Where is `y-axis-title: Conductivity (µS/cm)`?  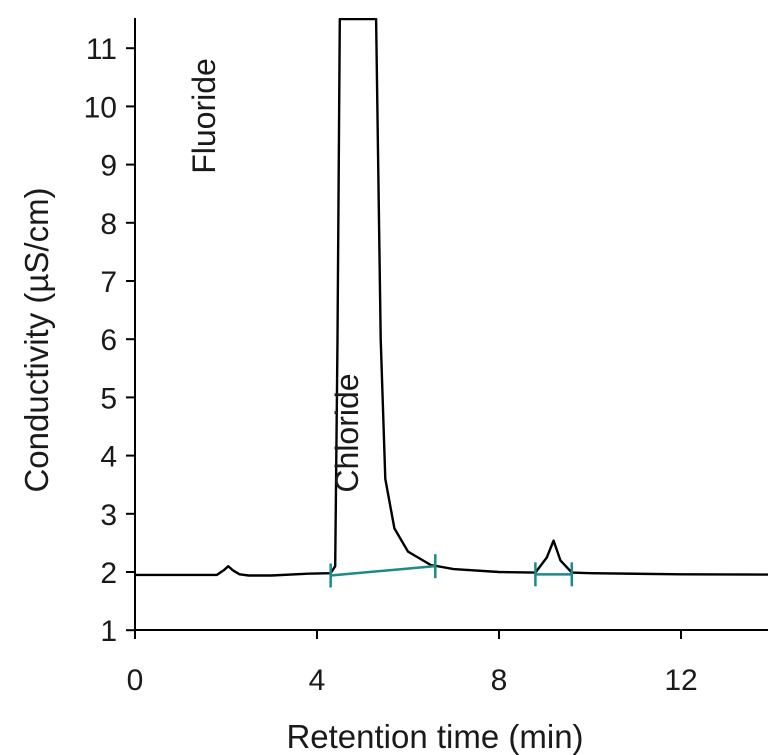 y-axis-title: Conductivity (µS/cm) is located at coordinates (36, 339).